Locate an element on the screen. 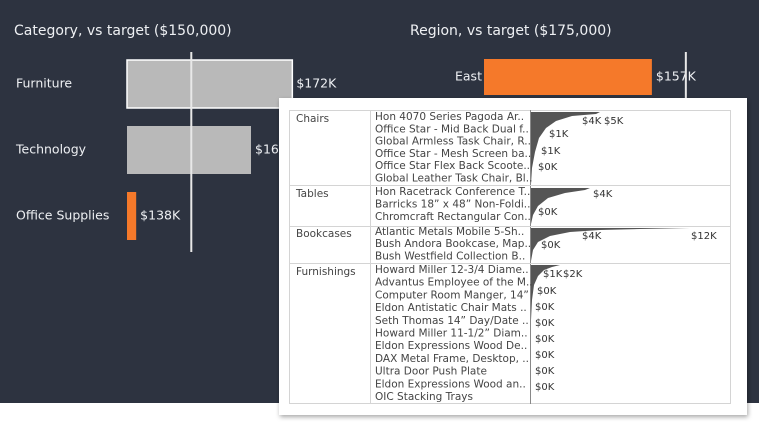 This screenshot has height=434, width=759. item-label: Computer Room Manger, 14” is located at coordinates (452, 295).